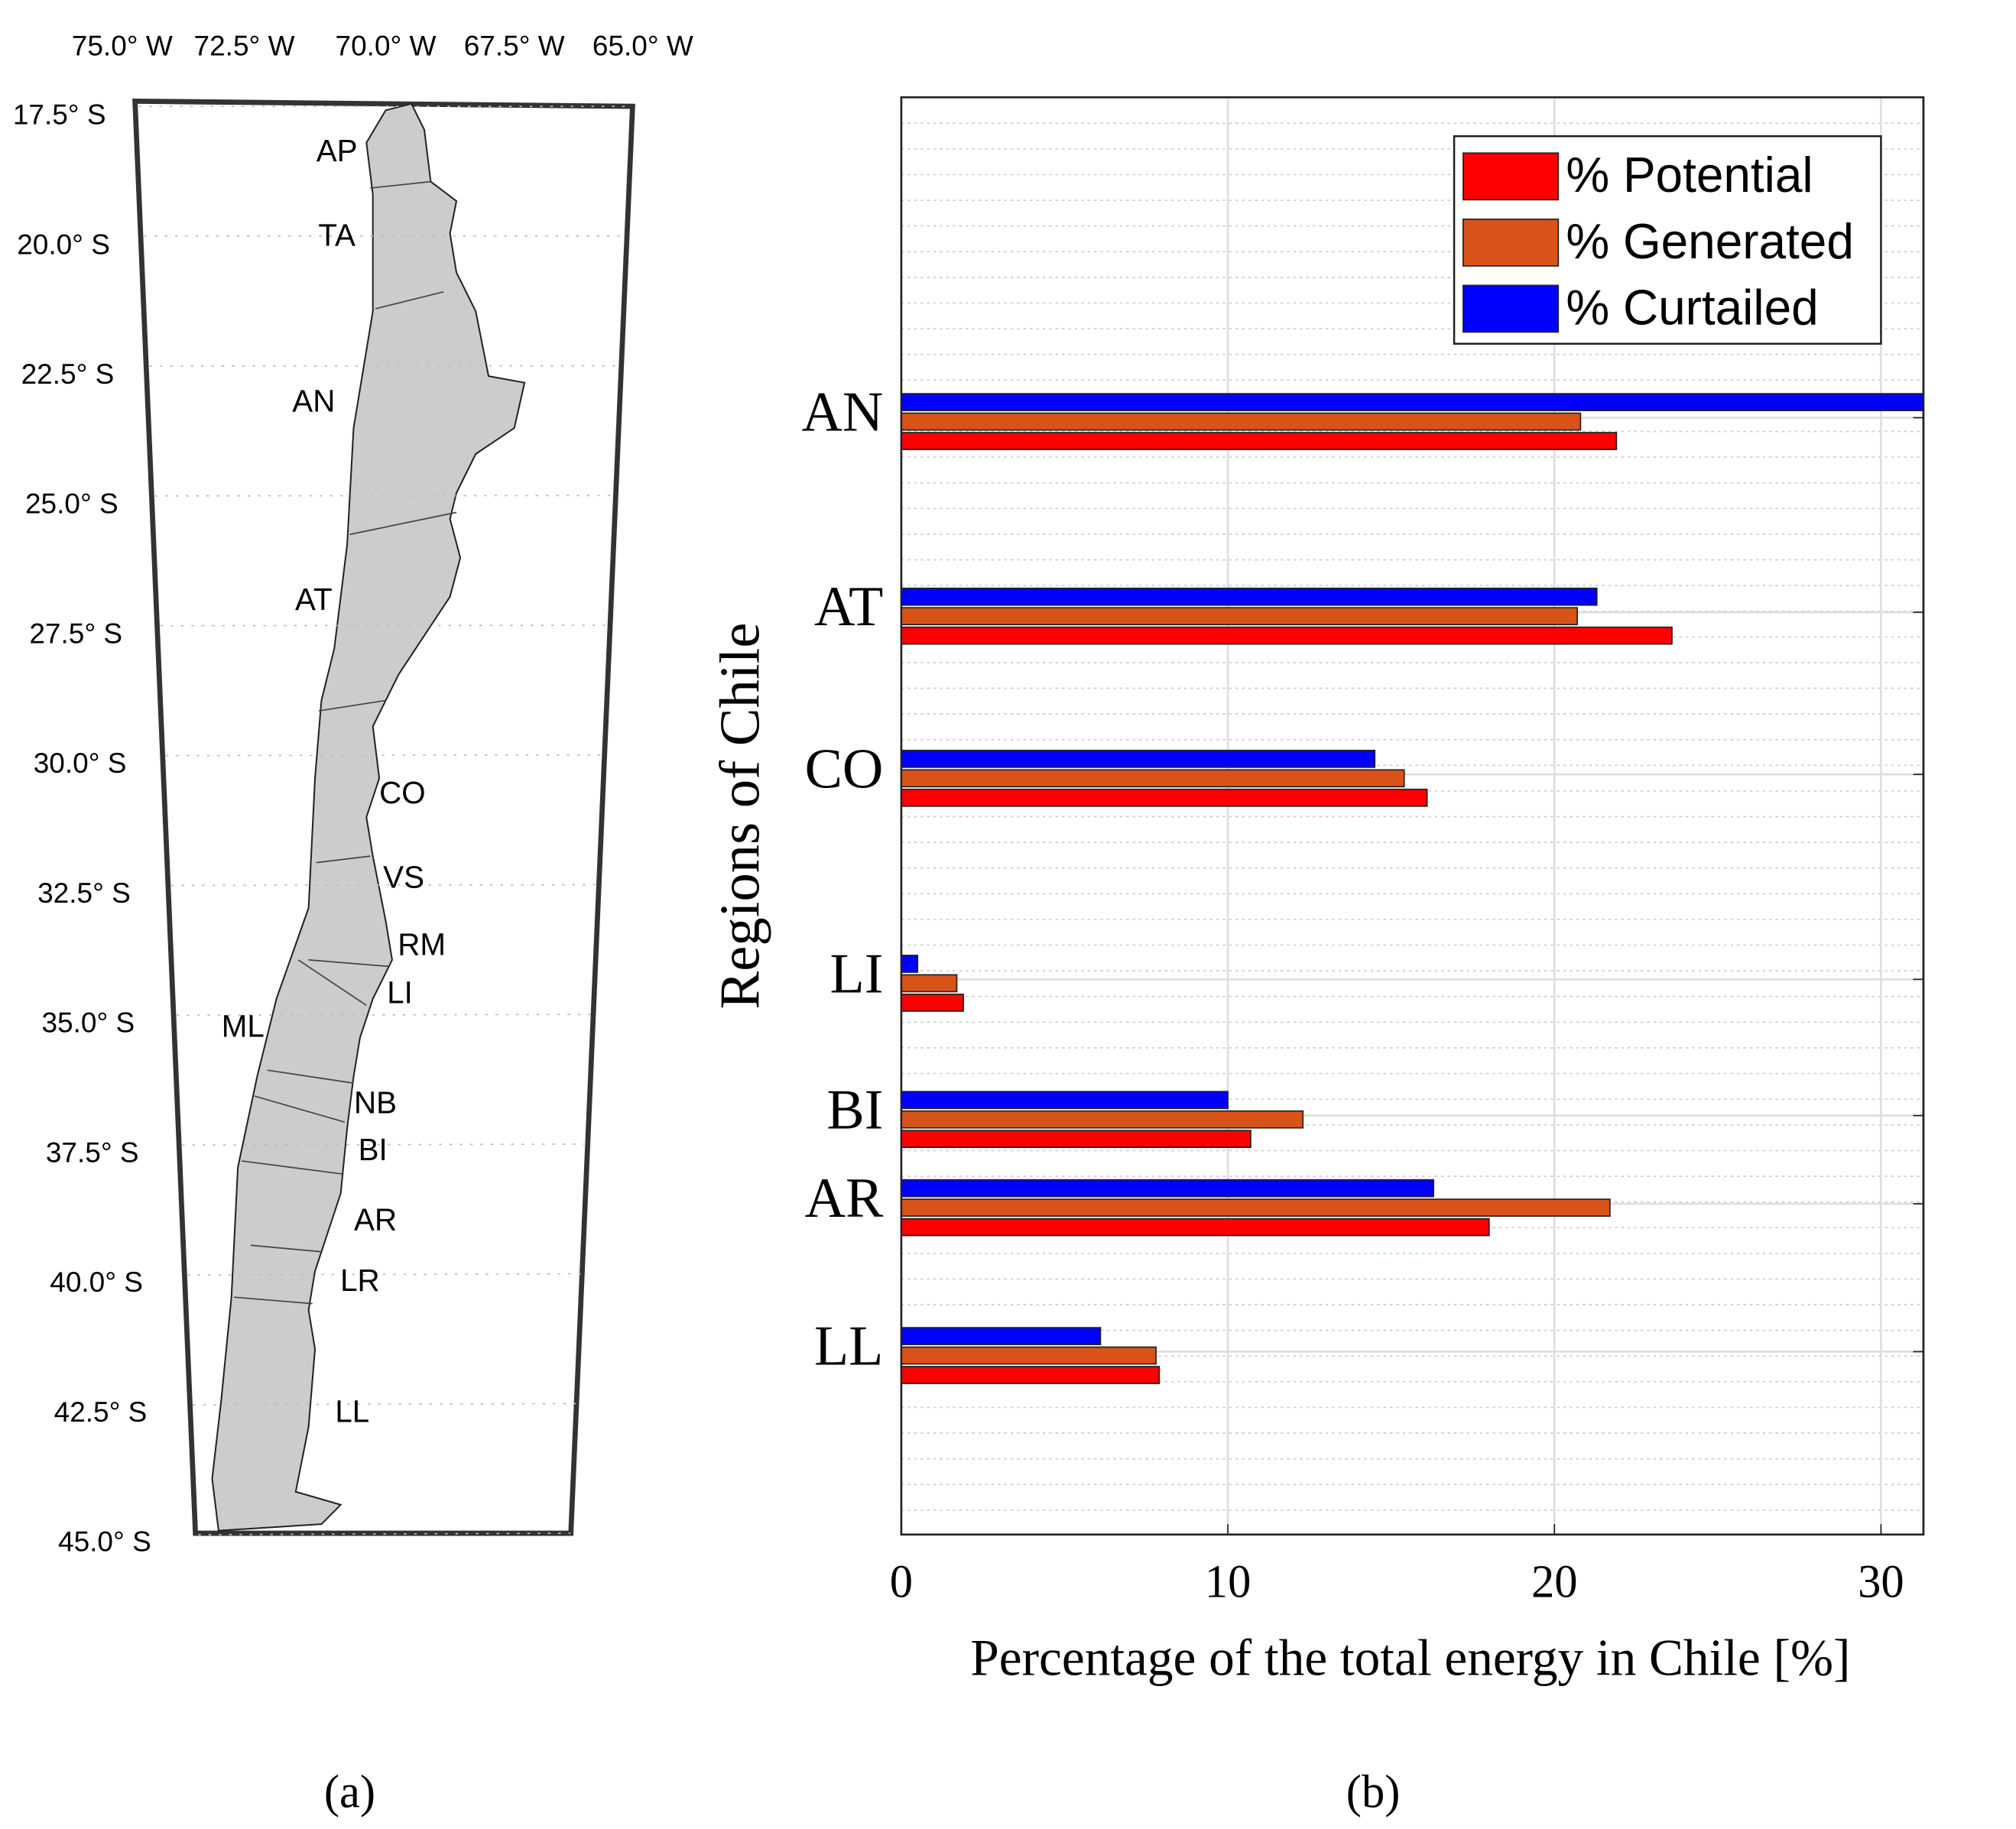 The height and width of the screenshot is (1829, 2016). Describe the element at coordinates (386, 45) in the screenshot. I see `lon-label: 70.0° W` at that location.